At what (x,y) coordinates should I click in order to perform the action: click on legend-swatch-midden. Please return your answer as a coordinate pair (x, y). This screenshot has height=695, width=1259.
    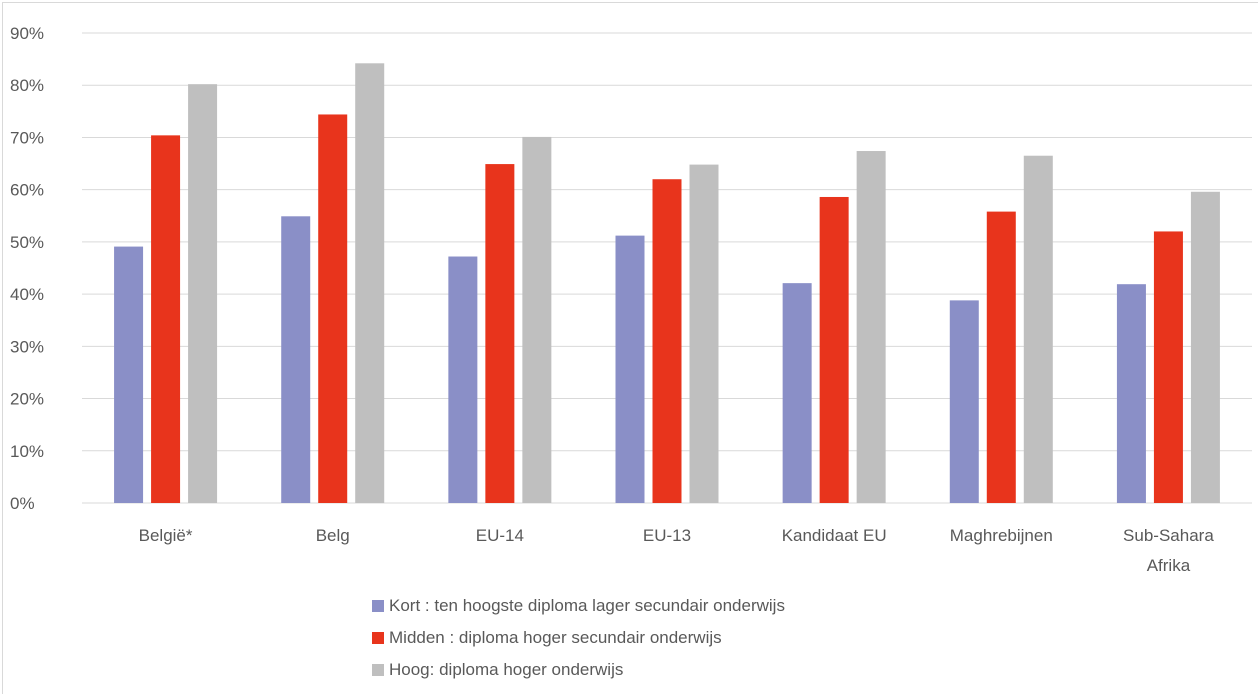
    Looking at the image, I should click on (378, 638).